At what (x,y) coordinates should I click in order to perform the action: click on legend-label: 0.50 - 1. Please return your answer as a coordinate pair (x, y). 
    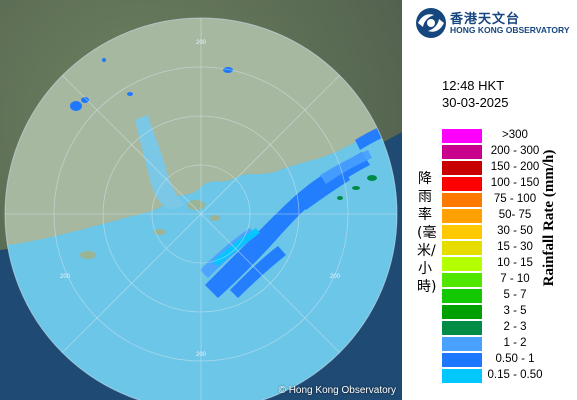
    Looking at the image, I should click on (515, 359).